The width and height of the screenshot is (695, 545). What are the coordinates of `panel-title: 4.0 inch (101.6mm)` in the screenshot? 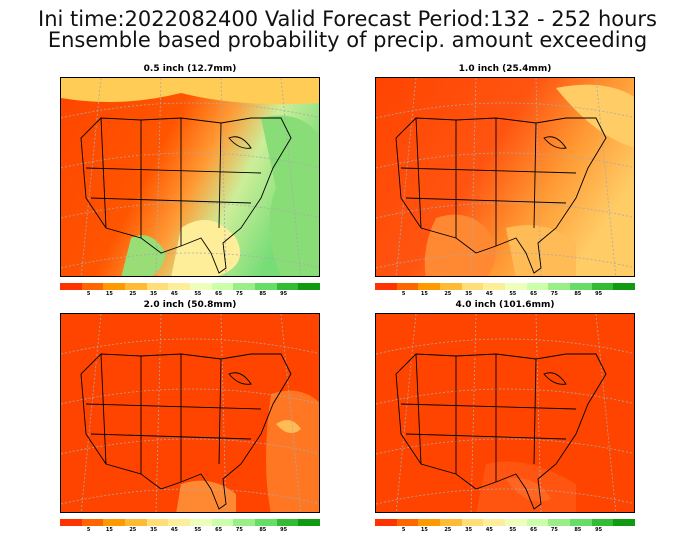 It's located at (505, 305).